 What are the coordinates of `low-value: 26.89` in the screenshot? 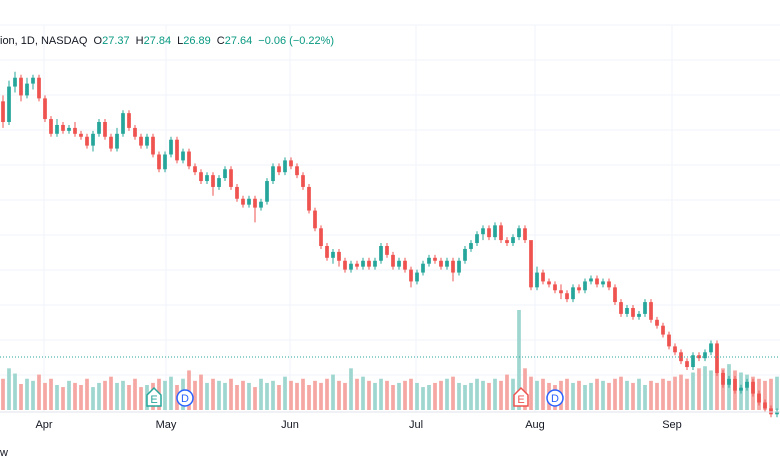 It's located at (197, 41).